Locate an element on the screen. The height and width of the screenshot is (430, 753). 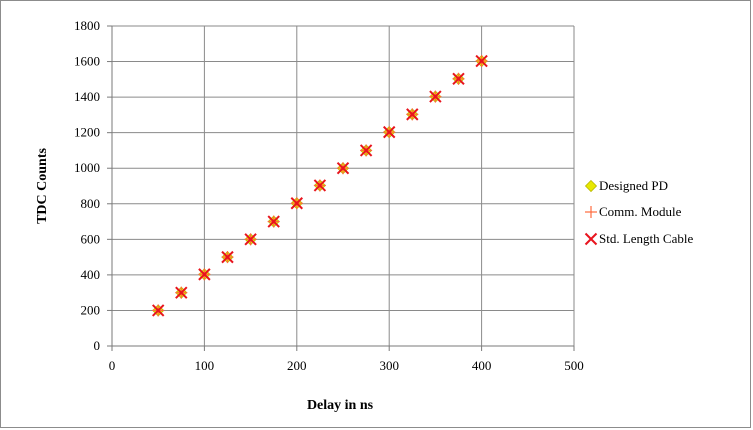
y-tick-label: 1400 is located at coordinates (87, 96).